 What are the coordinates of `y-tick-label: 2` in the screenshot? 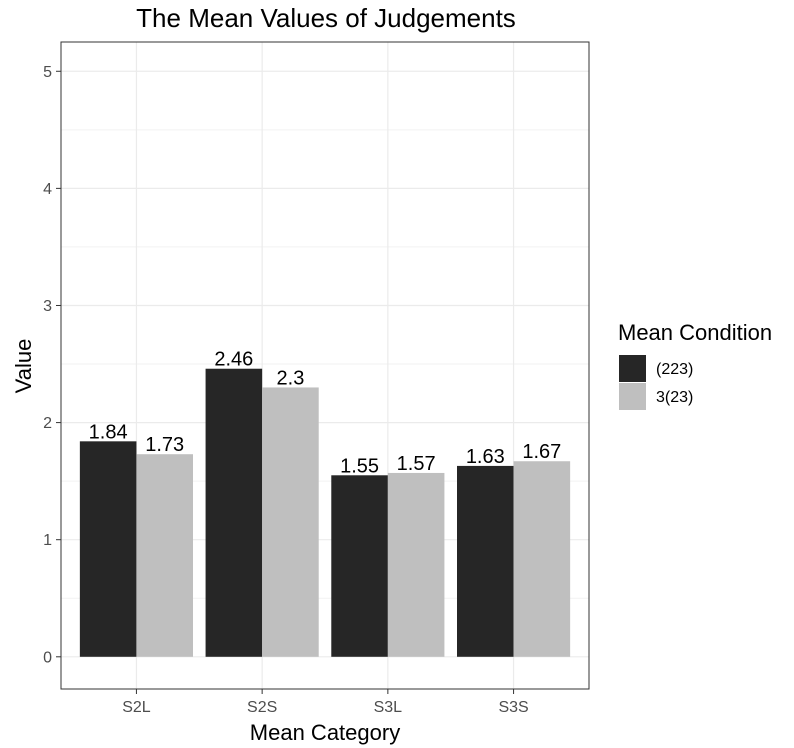 It's located at (47, 423).